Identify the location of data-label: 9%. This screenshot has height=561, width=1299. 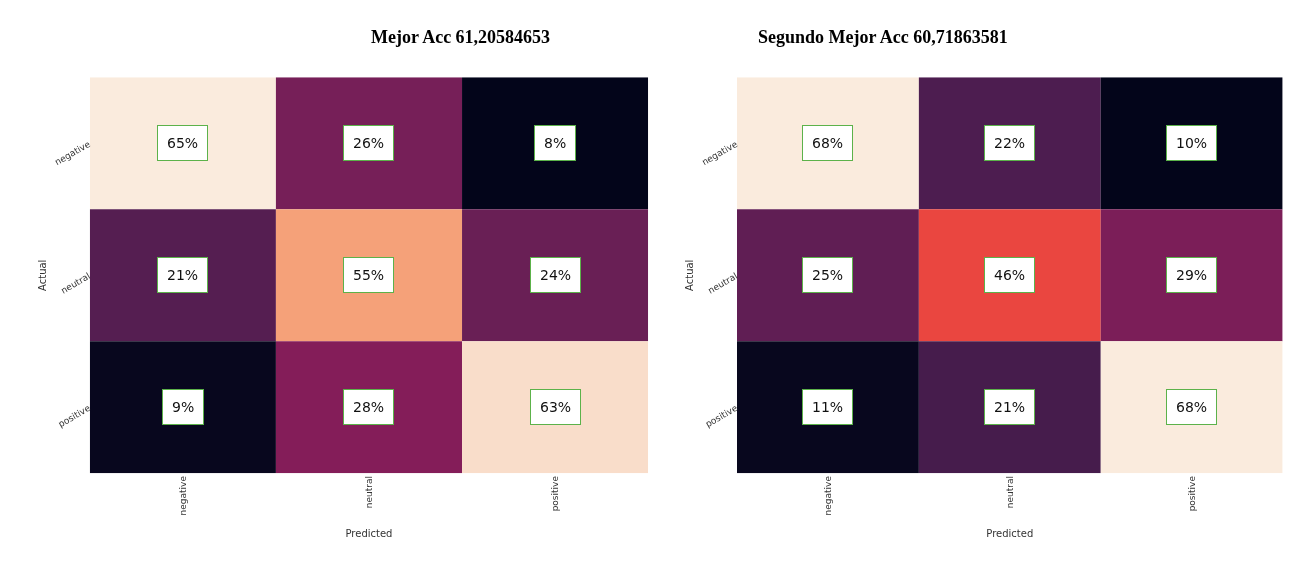
(183, 407).